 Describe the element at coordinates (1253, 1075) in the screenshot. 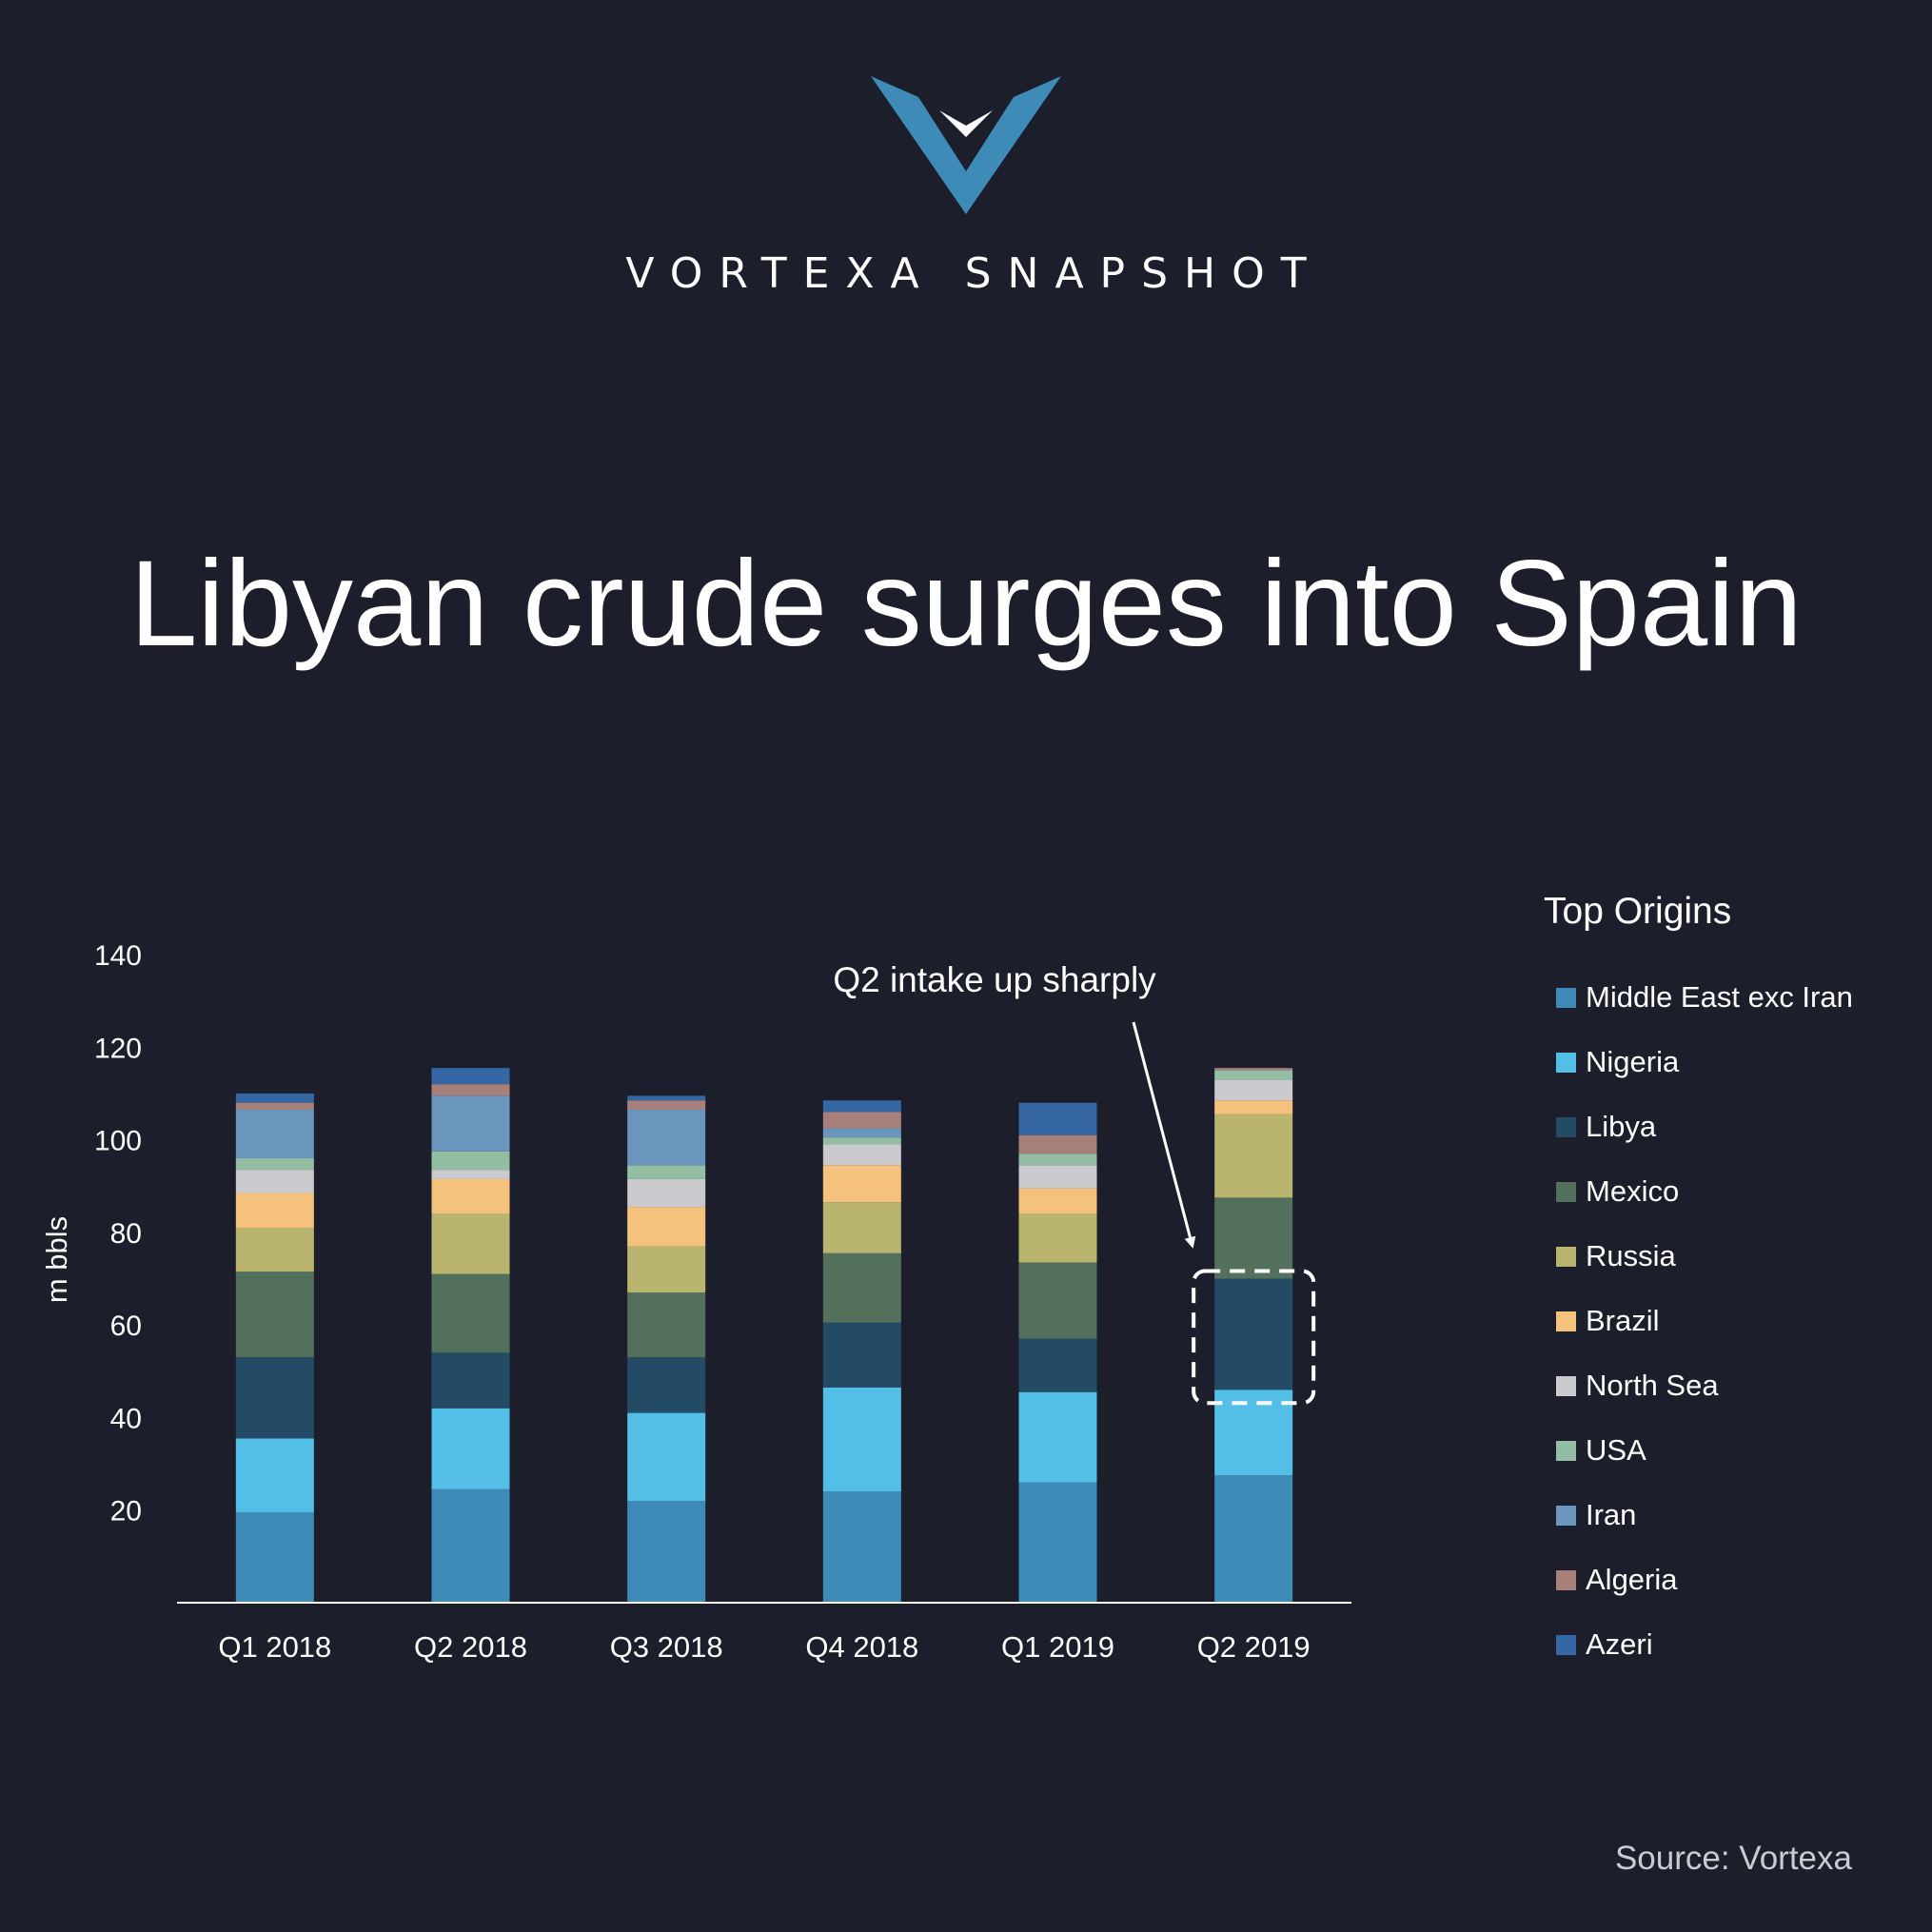

I see `bar-segment-usa-q2-2019` at that location.